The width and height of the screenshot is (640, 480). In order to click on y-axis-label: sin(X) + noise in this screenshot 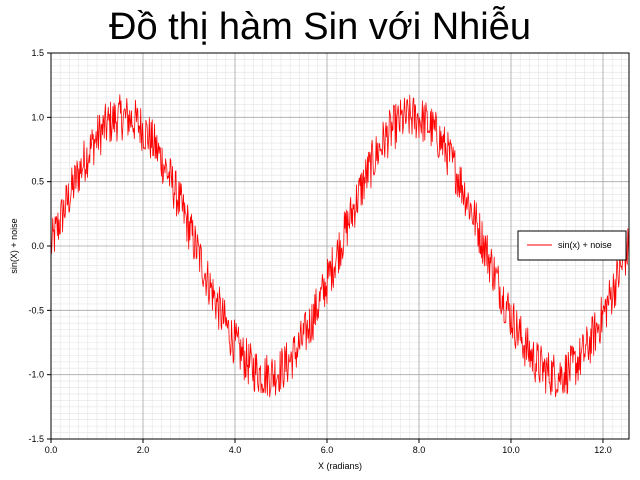, I will do `click(14, 245)`.